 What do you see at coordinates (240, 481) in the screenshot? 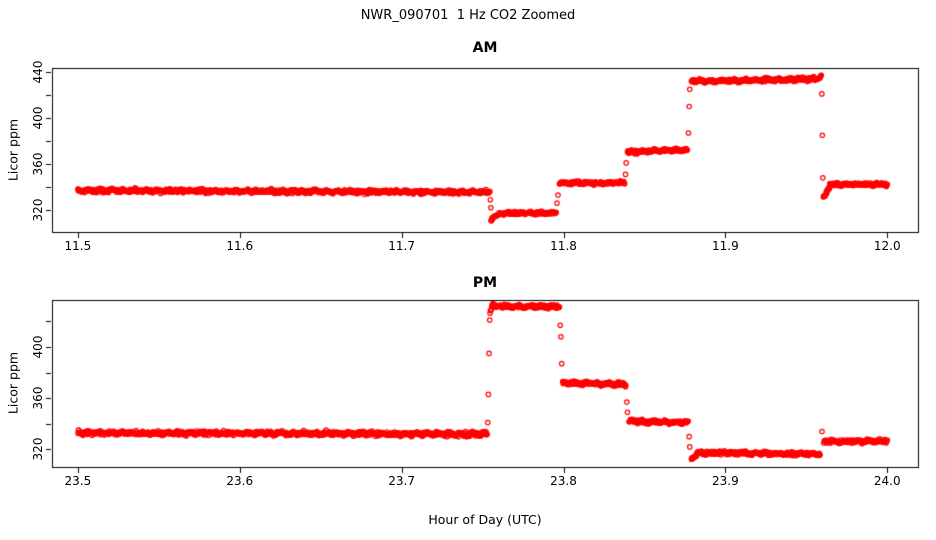
I see `x-tick-label: 23.6` at bounding box center [240, 481].